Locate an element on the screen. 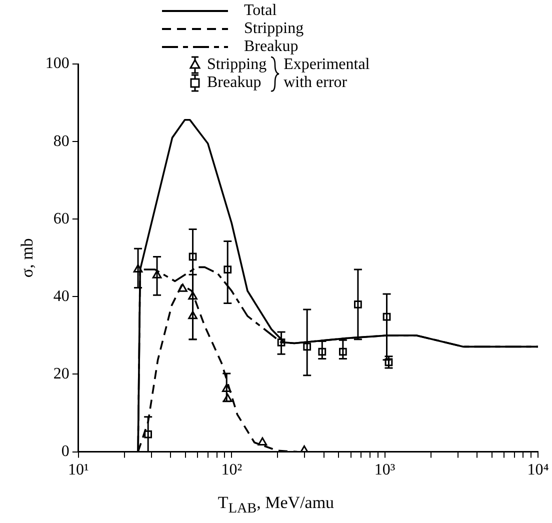  annotation: Experimental with error is located at coordinates (327, 74).